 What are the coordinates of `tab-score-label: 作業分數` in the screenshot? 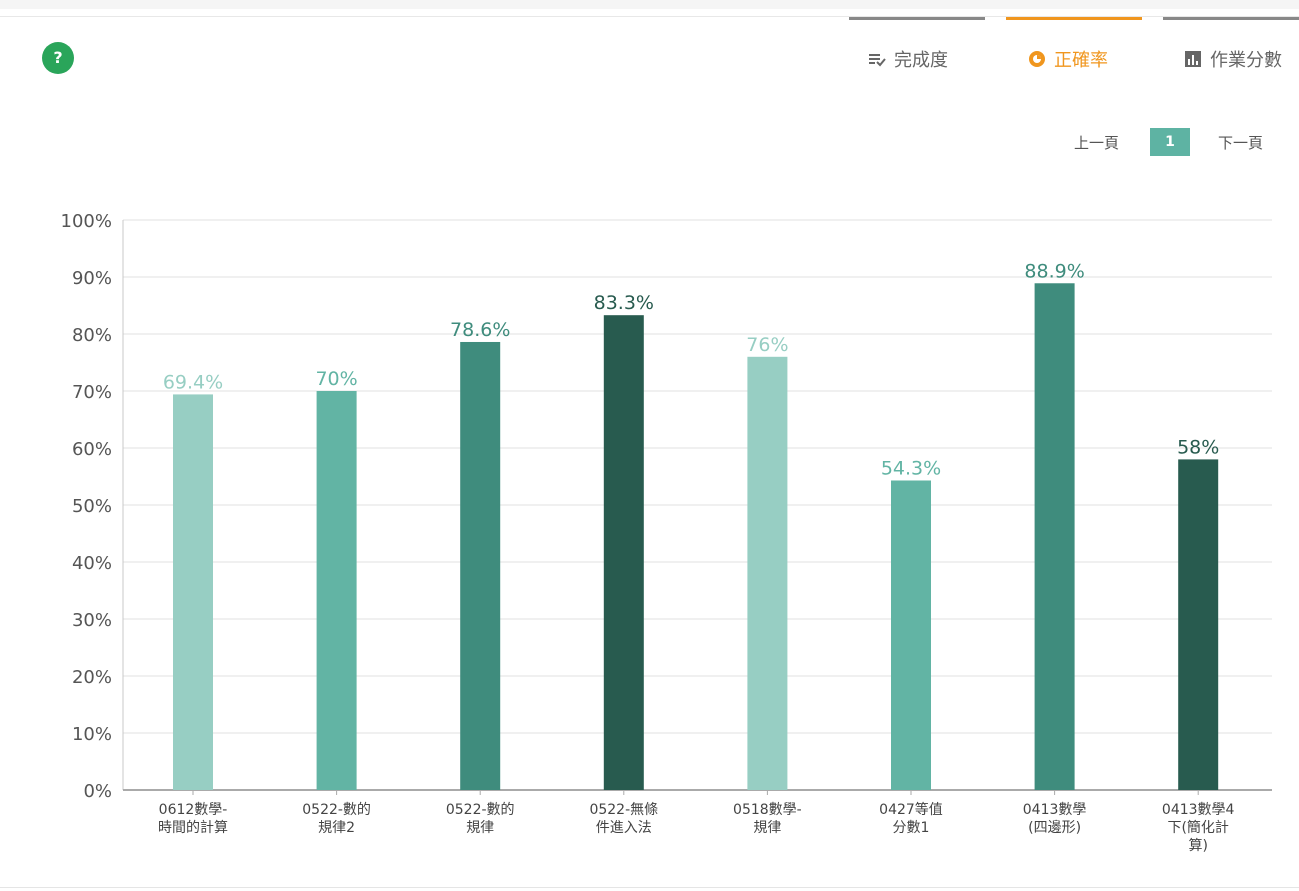 It's located at (1246, 60).